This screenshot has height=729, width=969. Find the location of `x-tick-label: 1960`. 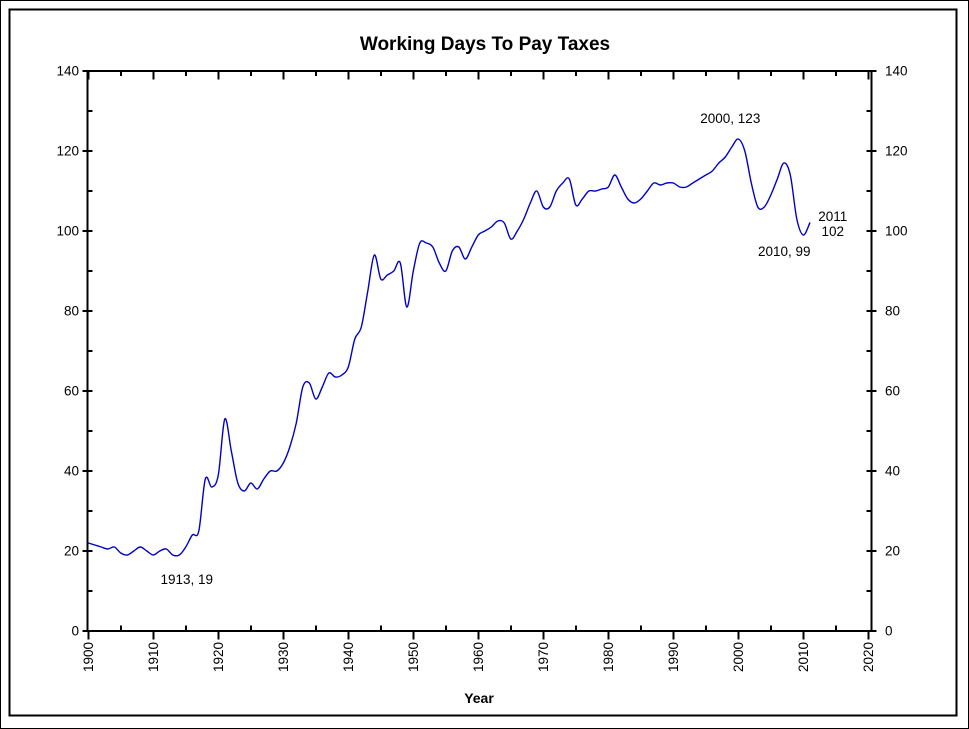

x-tick-label: 1960 is located at coordinates (478, 657).